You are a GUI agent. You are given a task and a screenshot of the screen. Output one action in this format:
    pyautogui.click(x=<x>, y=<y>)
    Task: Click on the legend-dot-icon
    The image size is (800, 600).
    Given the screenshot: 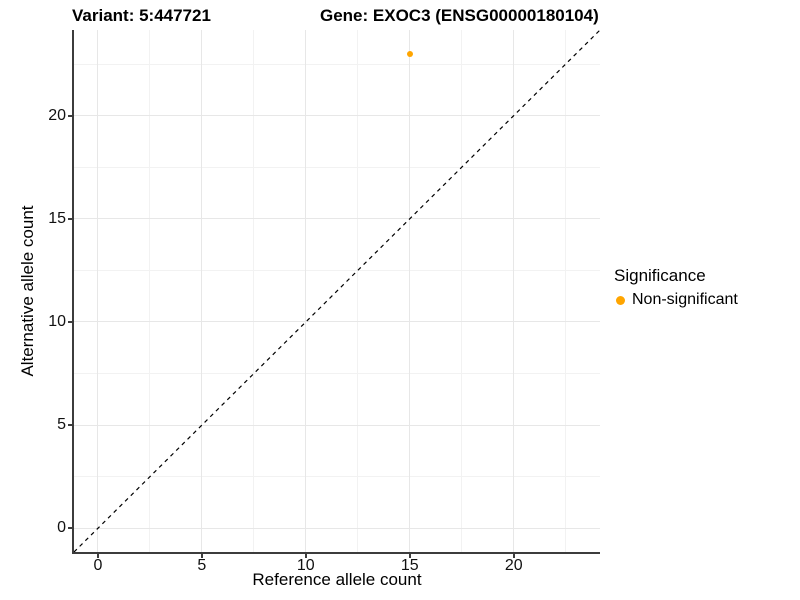 What is the action you would take?
    pyautogui.click(x=620, y=300)
    